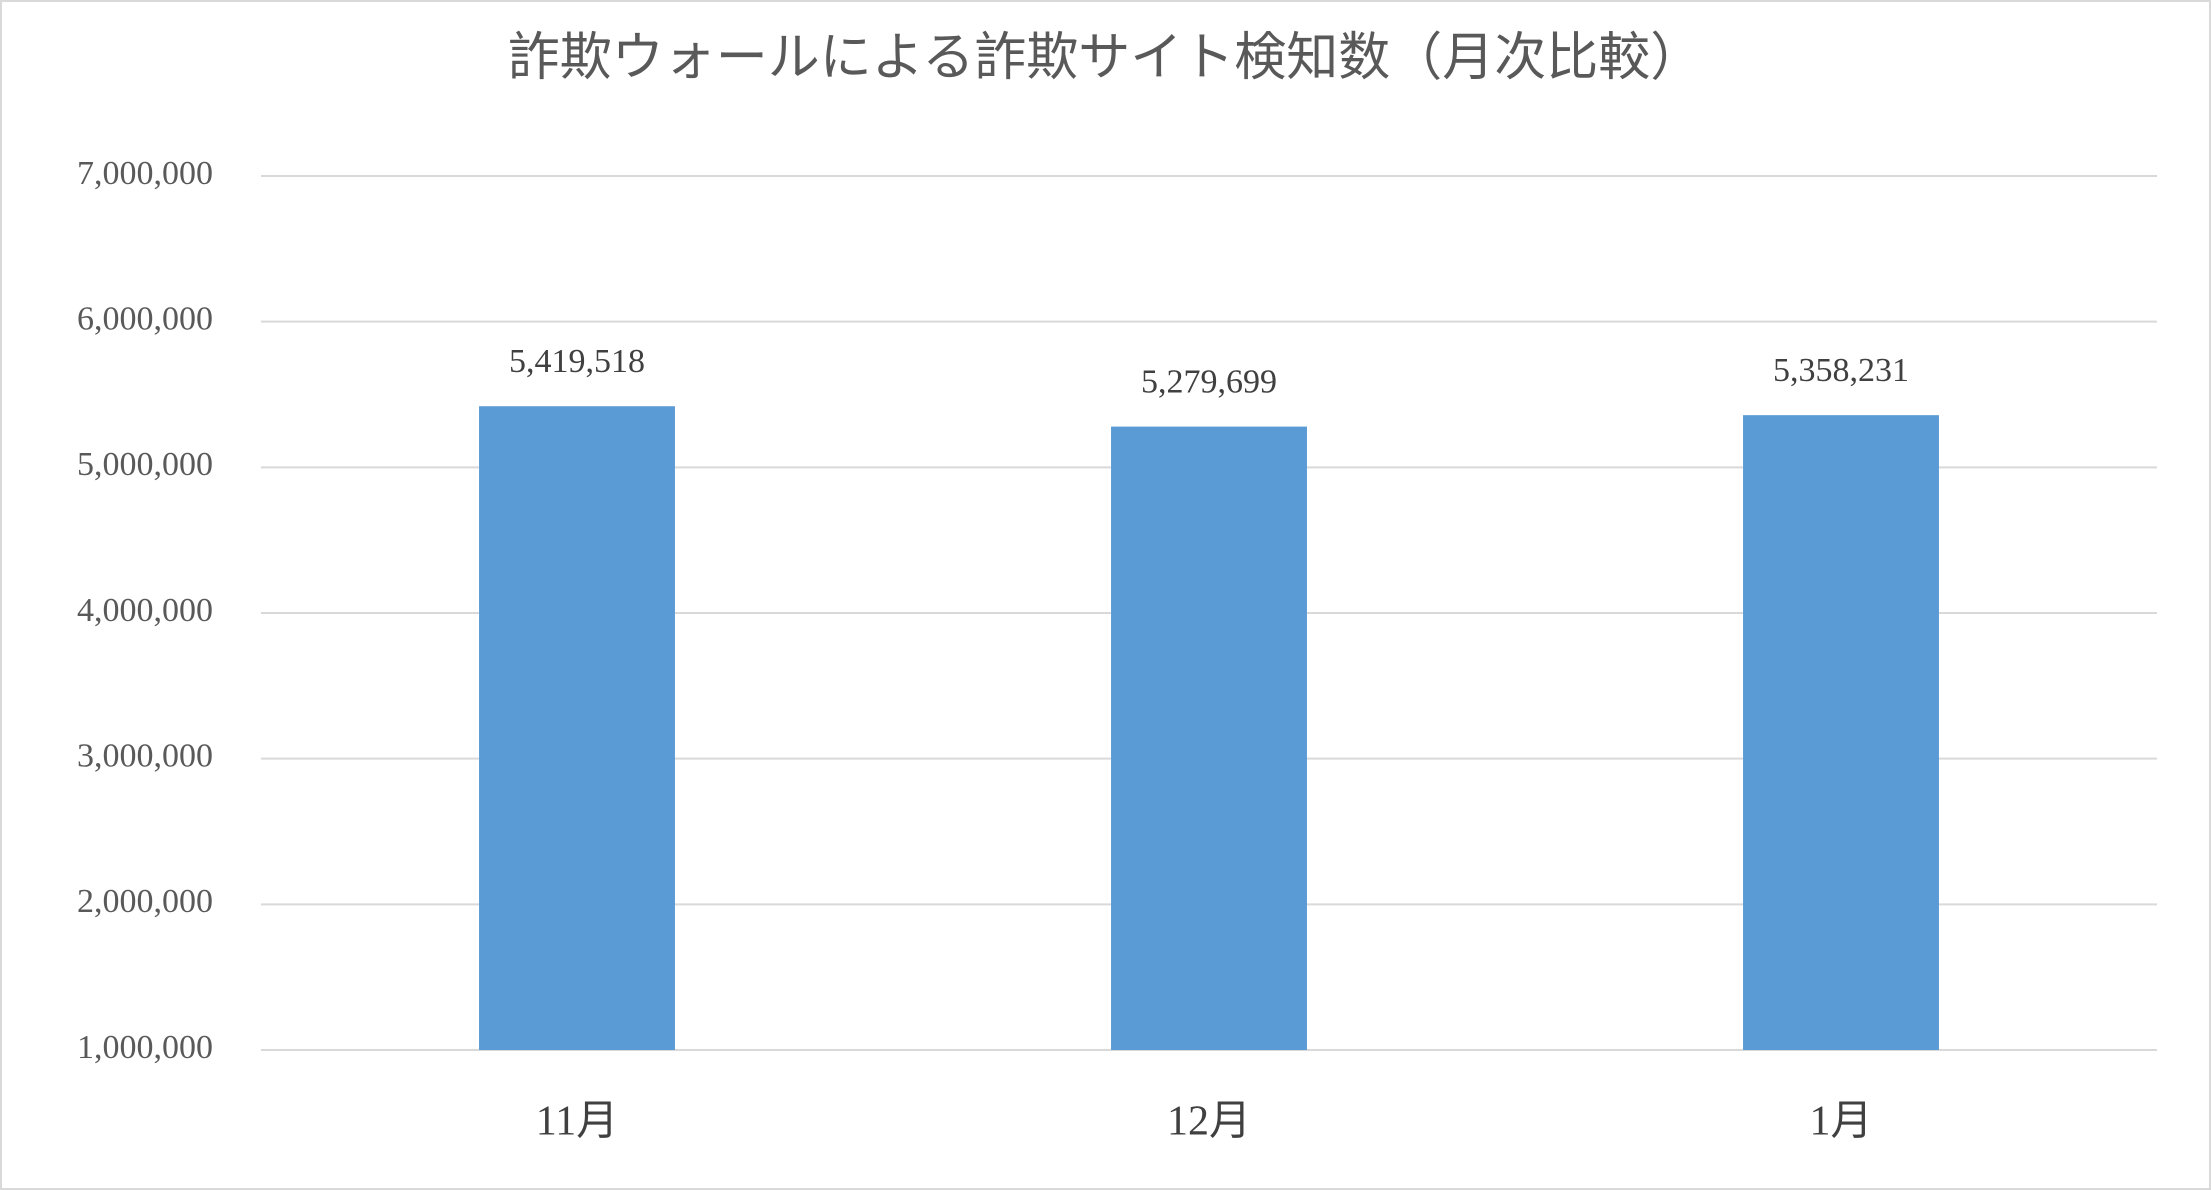 The height and width of the screenshot is (1190, 2211). Describe the element at coordinates (145, 610) in the screenshot. I see `y-tick-label: 4,000,000` at that location.